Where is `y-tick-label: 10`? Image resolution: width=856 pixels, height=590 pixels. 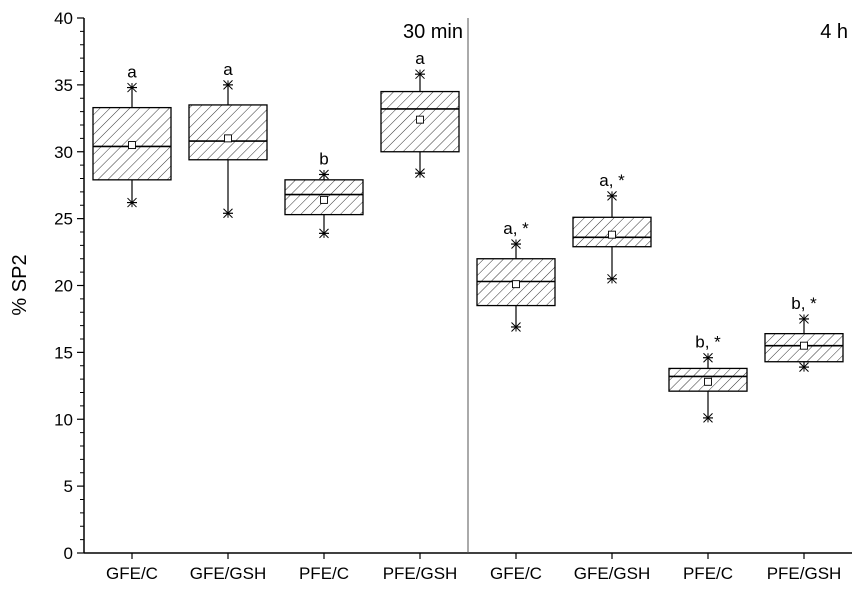 y-tick-label: 10 is located at coordinates (63, 419).